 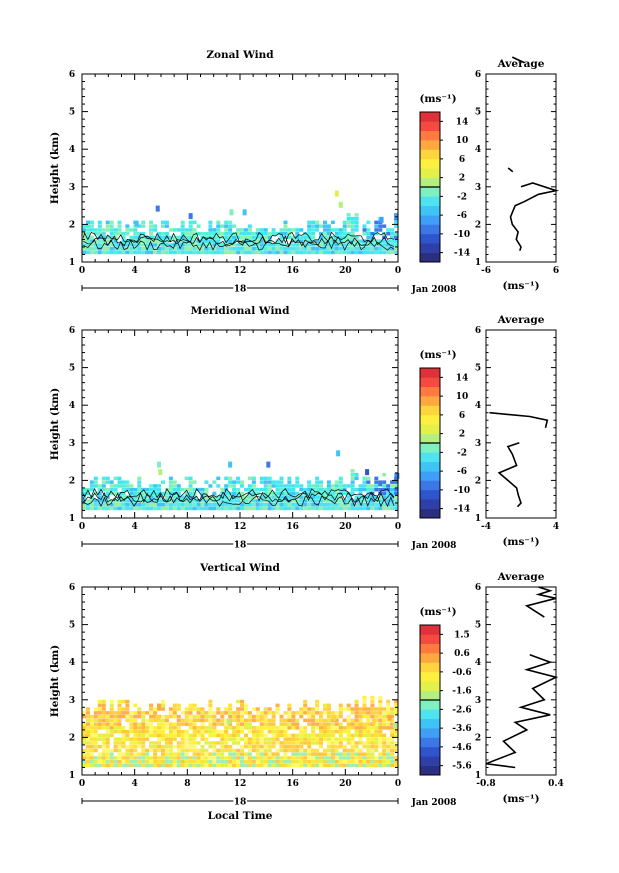 What do you see at coordinates (556, 271) in the screenshot?
I see `profile-x-tick-label: 6` at bounding box center [556, 271].